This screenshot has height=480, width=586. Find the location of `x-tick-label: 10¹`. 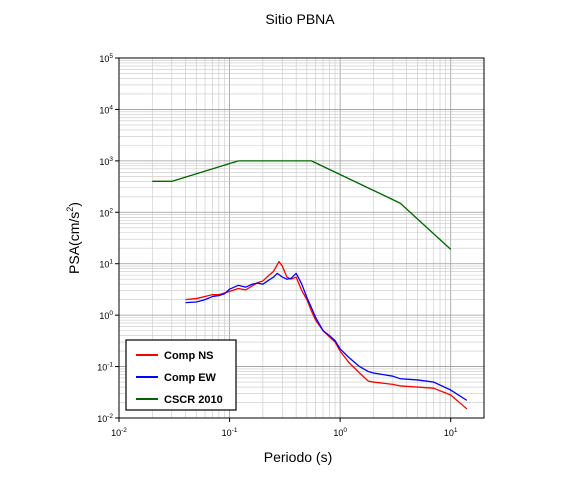

x-tick-label: 10¹ is located at coordinates (451, 432).